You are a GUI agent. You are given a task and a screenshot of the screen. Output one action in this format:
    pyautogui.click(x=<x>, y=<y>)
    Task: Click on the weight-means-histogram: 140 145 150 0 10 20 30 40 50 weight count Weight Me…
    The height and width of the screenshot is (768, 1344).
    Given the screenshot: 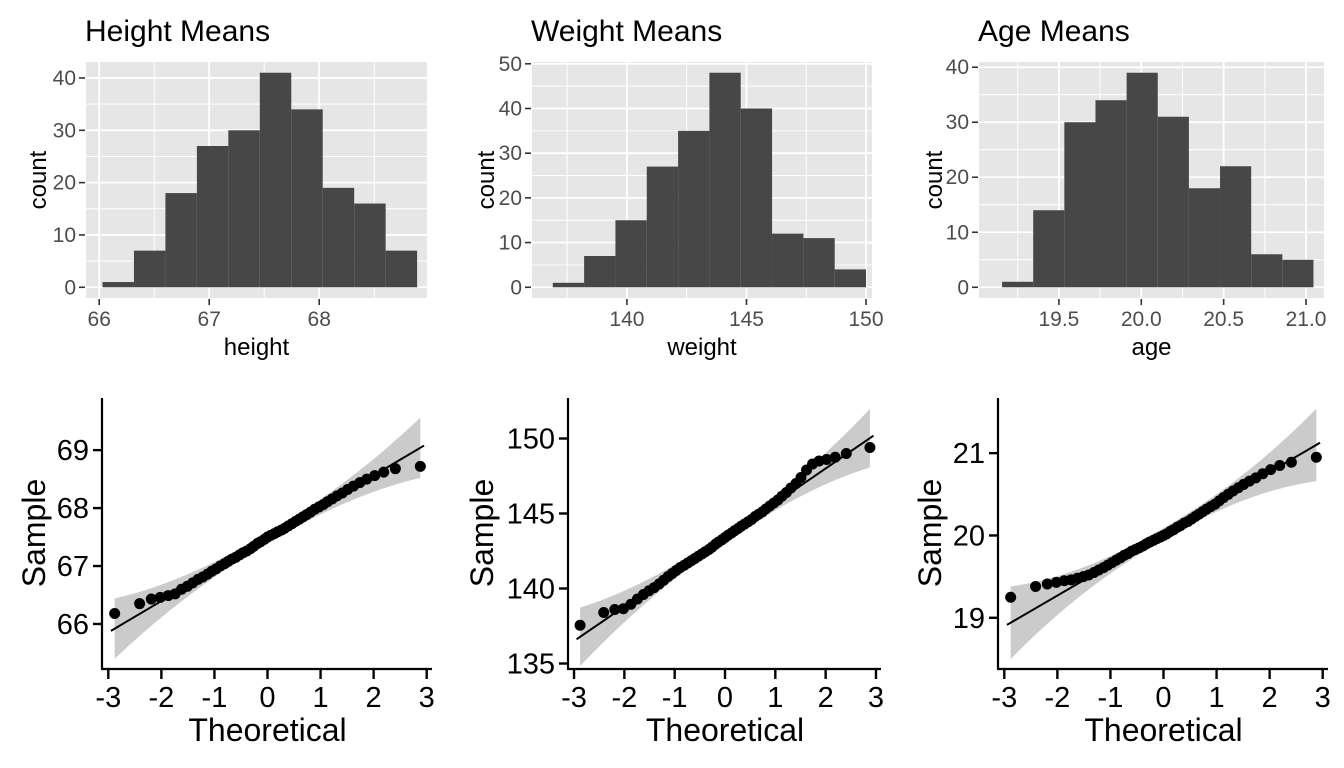 What is the action you would take?
    pyautogui.click(x=678, y=188)
    